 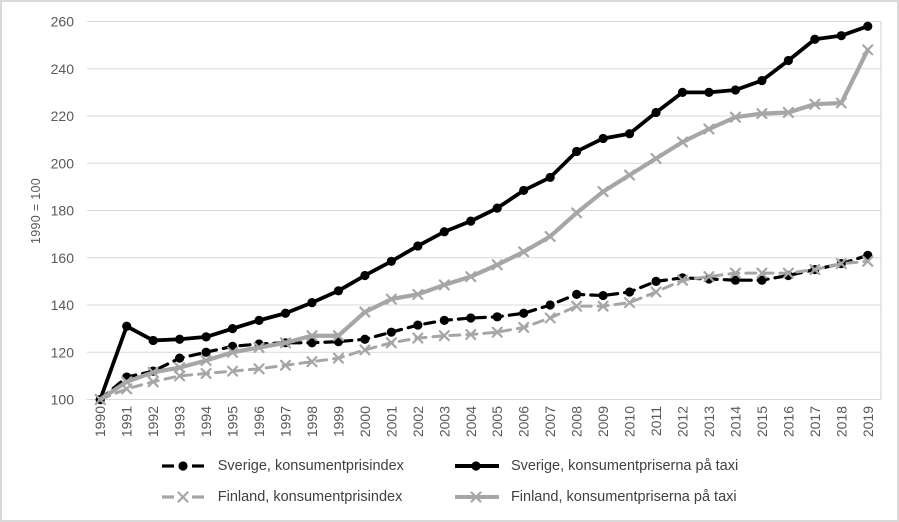 What do you see at coordinates (471, 421) in the screenshot?
I see `x-tick-label: 2004` at bounding box center [471, 421].